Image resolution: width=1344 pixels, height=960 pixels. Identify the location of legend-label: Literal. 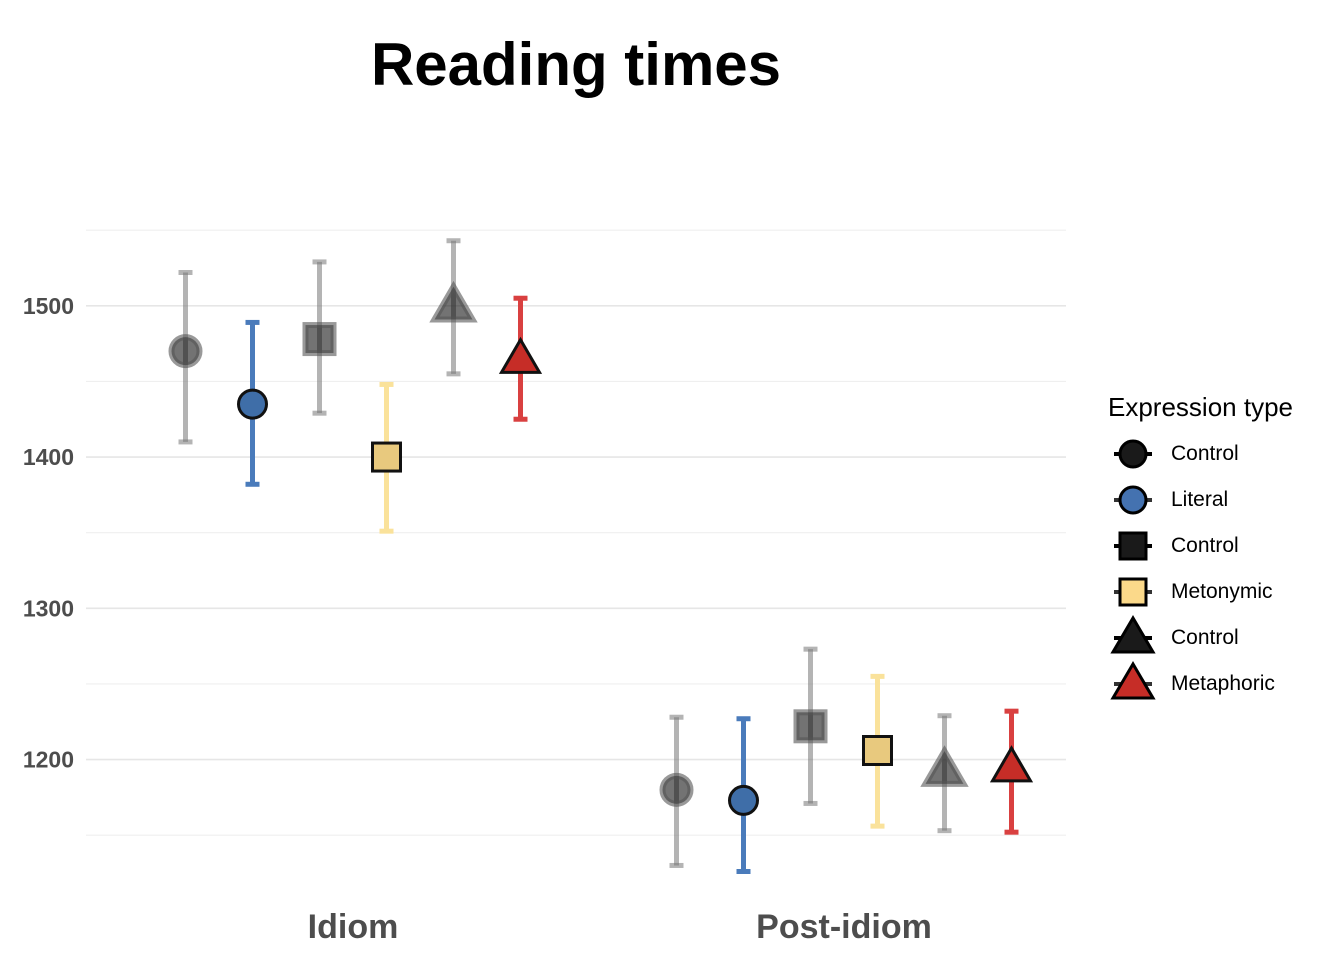
(1200, 499).